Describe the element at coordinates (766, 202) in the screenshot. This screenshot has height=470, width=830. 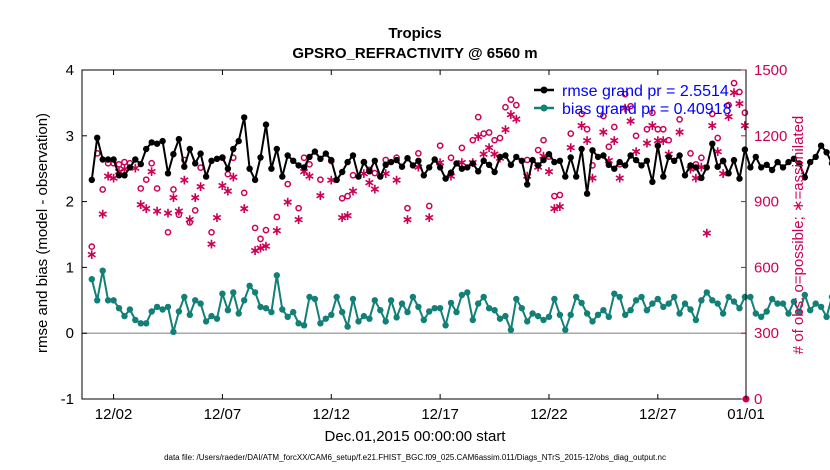
I see `y-right-tick-label: 900` at that location.